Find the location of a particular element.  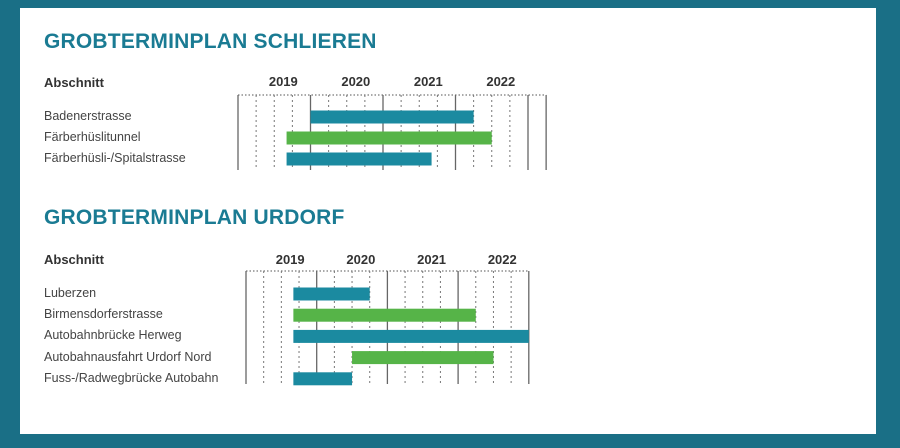

row-label-schlieren: Färberhüsli-/Spitalstrasse is located at coordinates (115, 158).